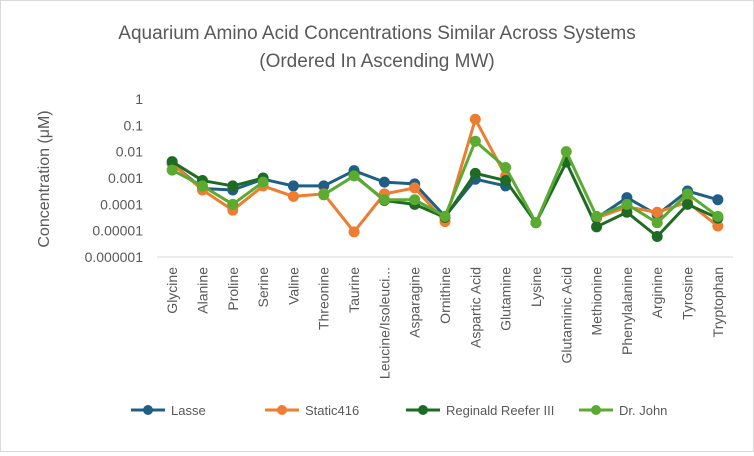 Image resolution: width=754 pixels, height=456 pixels. What do you see at coordinates (121, 204) in the screenshot?
I see `y-tick-label: 0.0001` at bounding box center [121, 204].